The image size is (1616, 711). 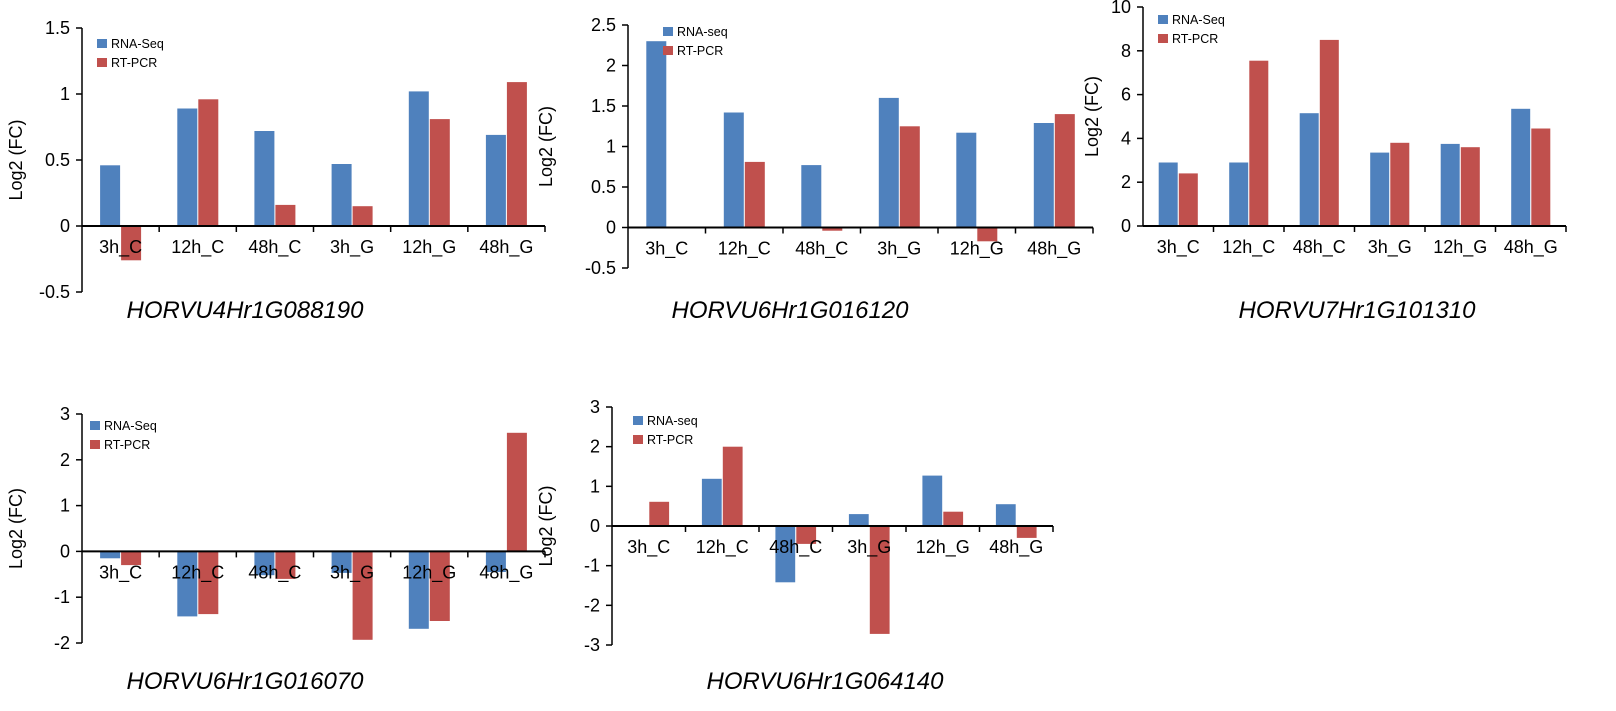 I want to click on y-tick-label: 0.5, so click(x=603, y=187).